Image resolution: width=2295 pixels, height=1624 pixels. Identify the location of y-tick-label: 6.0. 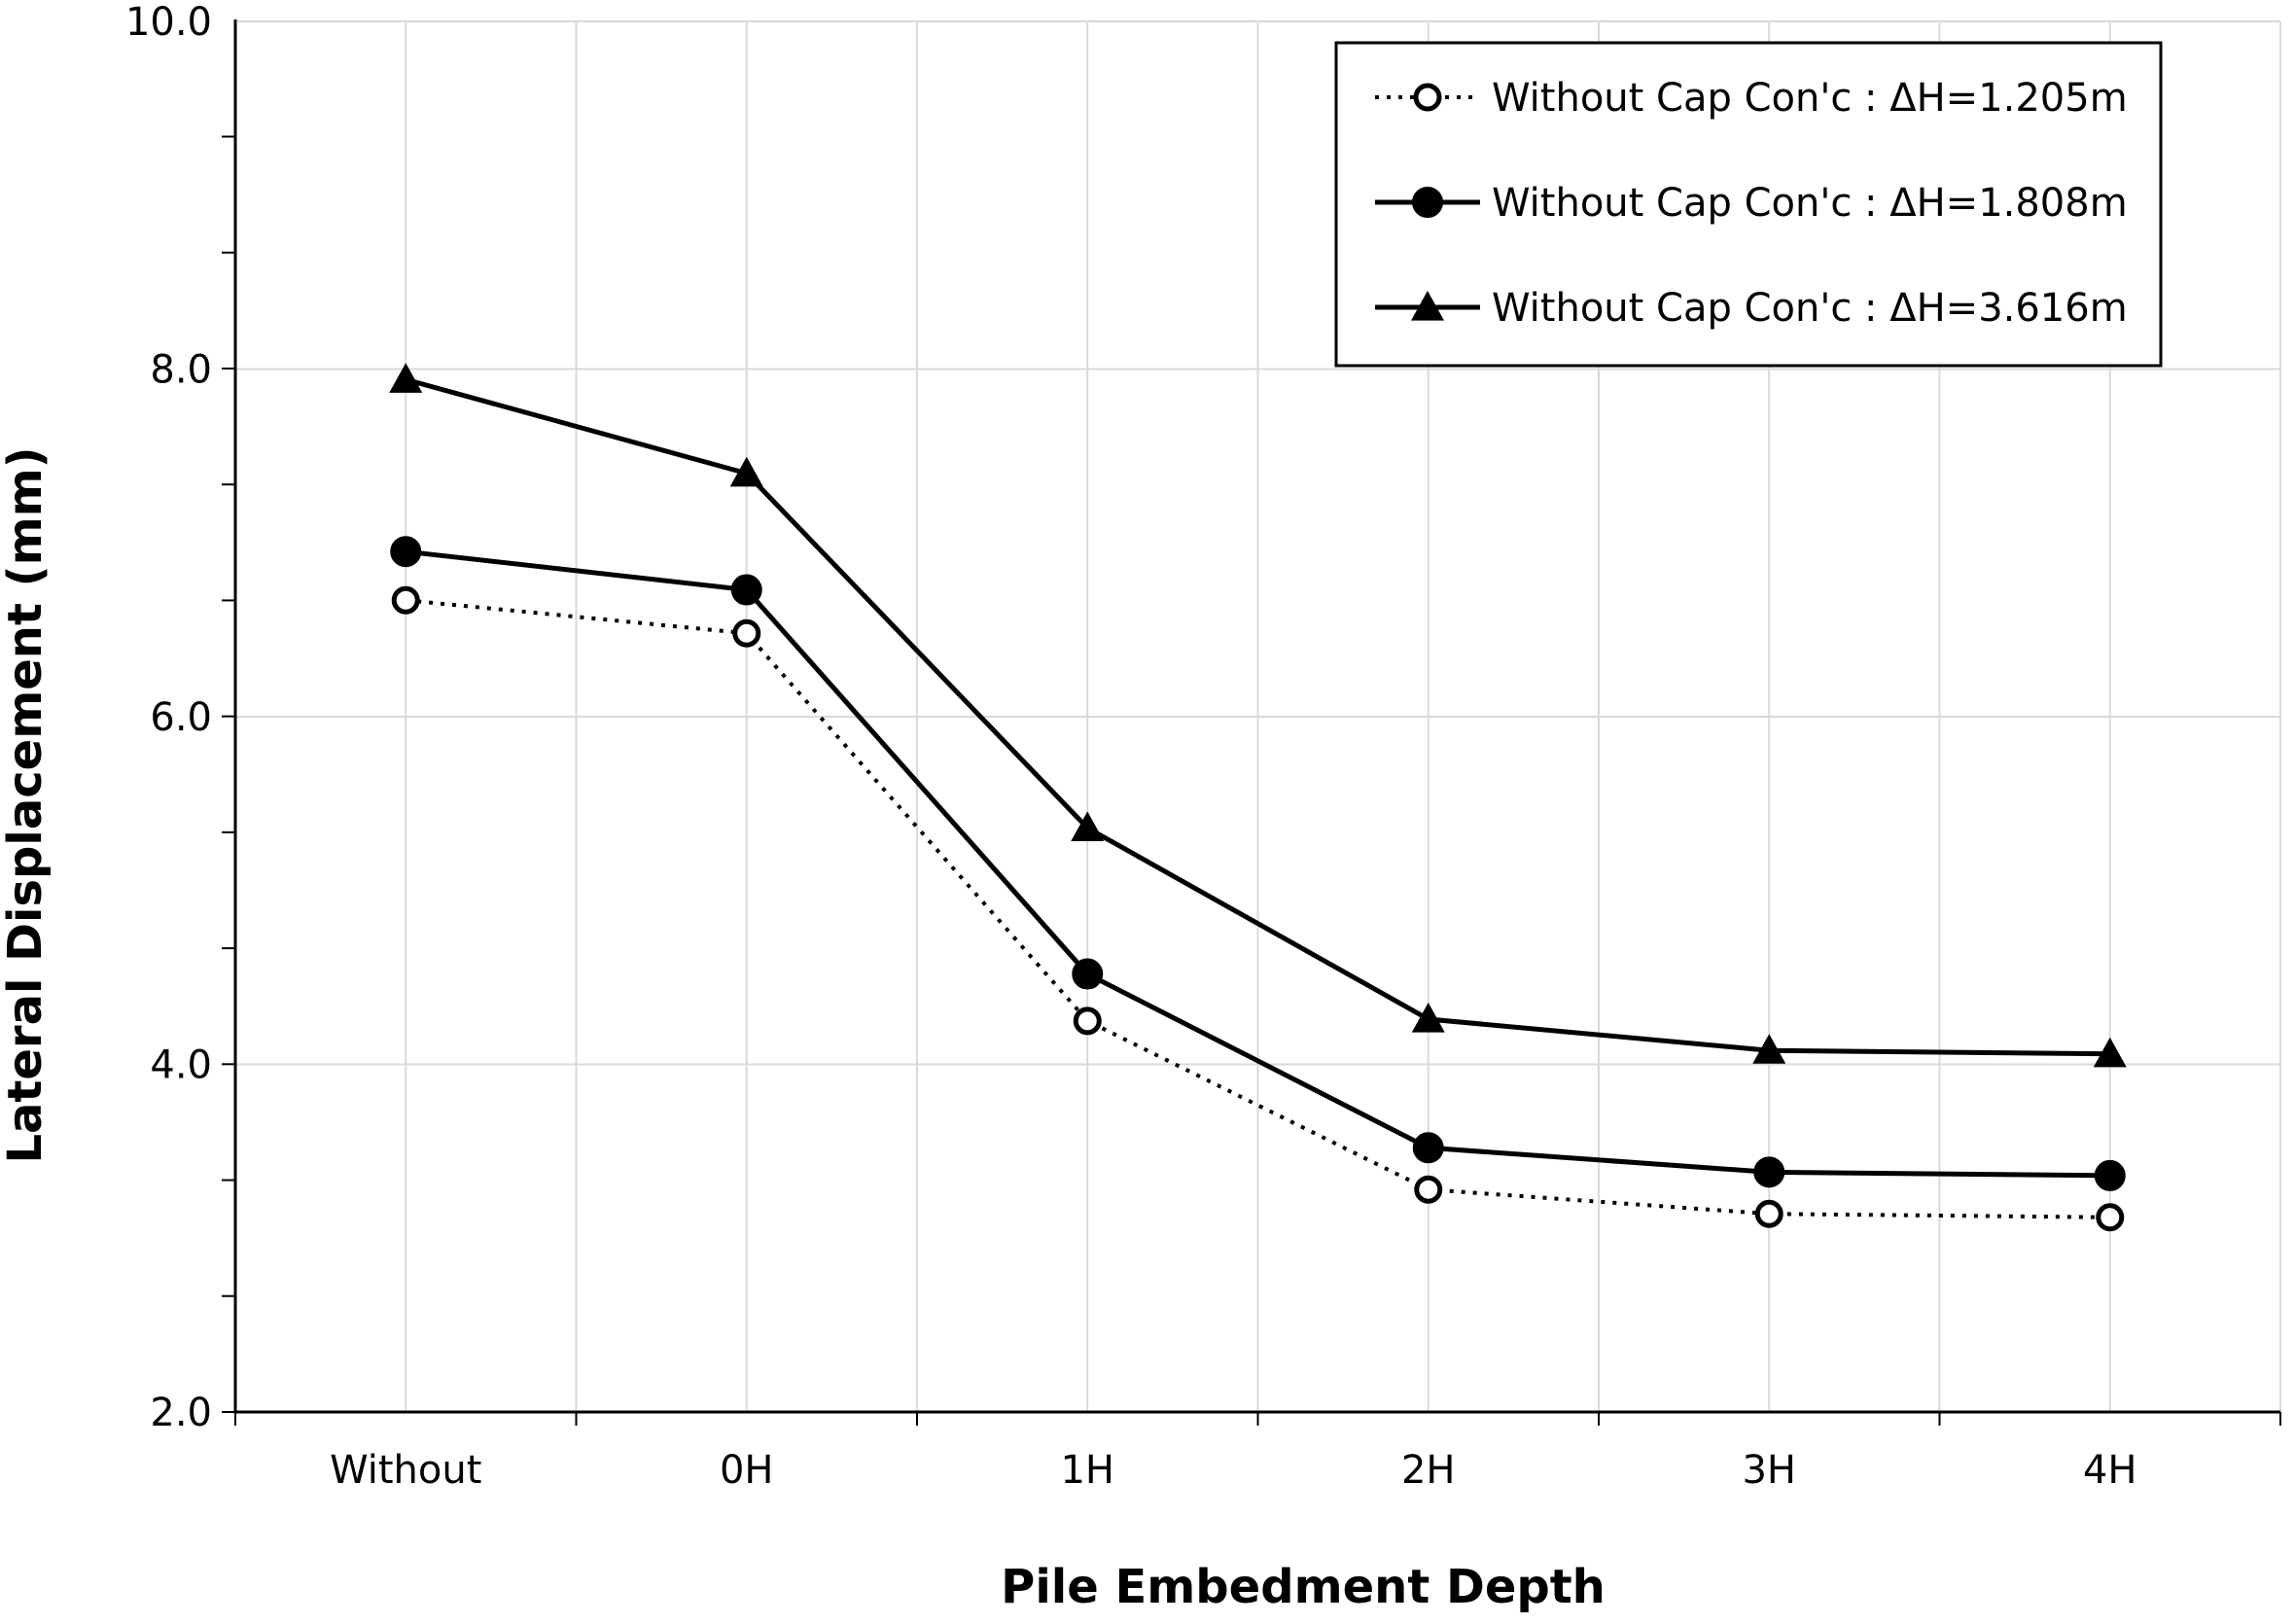
(181, 717).